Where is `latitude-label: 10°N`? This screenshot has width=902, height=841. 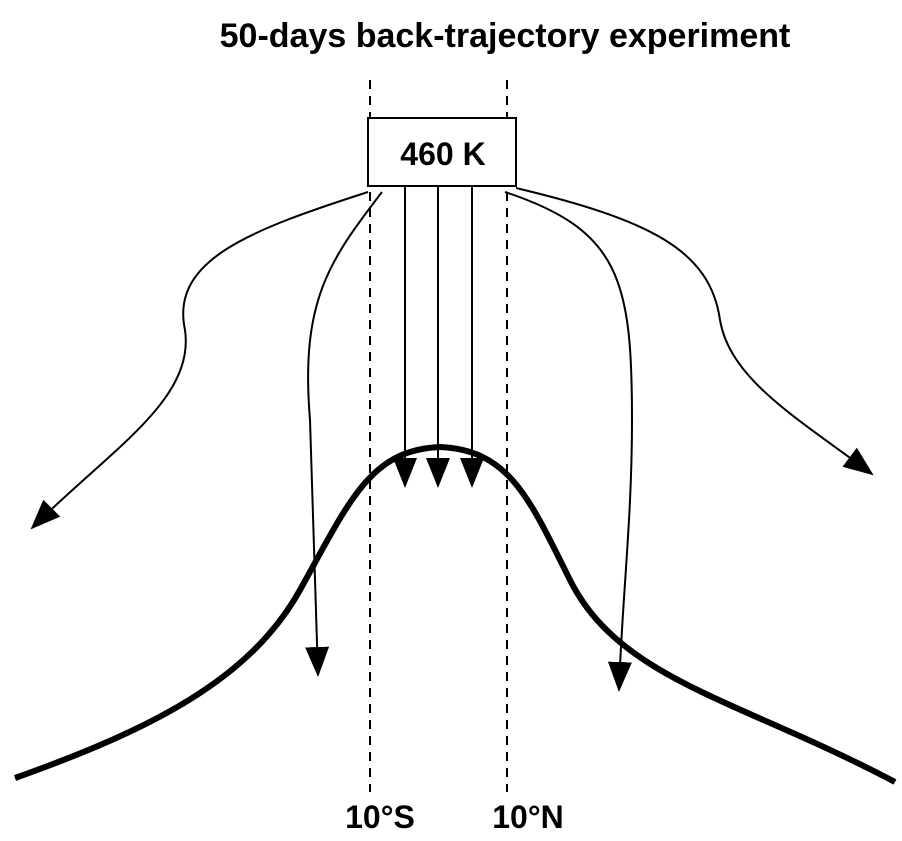 latitude-label: 10°N is located at coordinates (528, 817).